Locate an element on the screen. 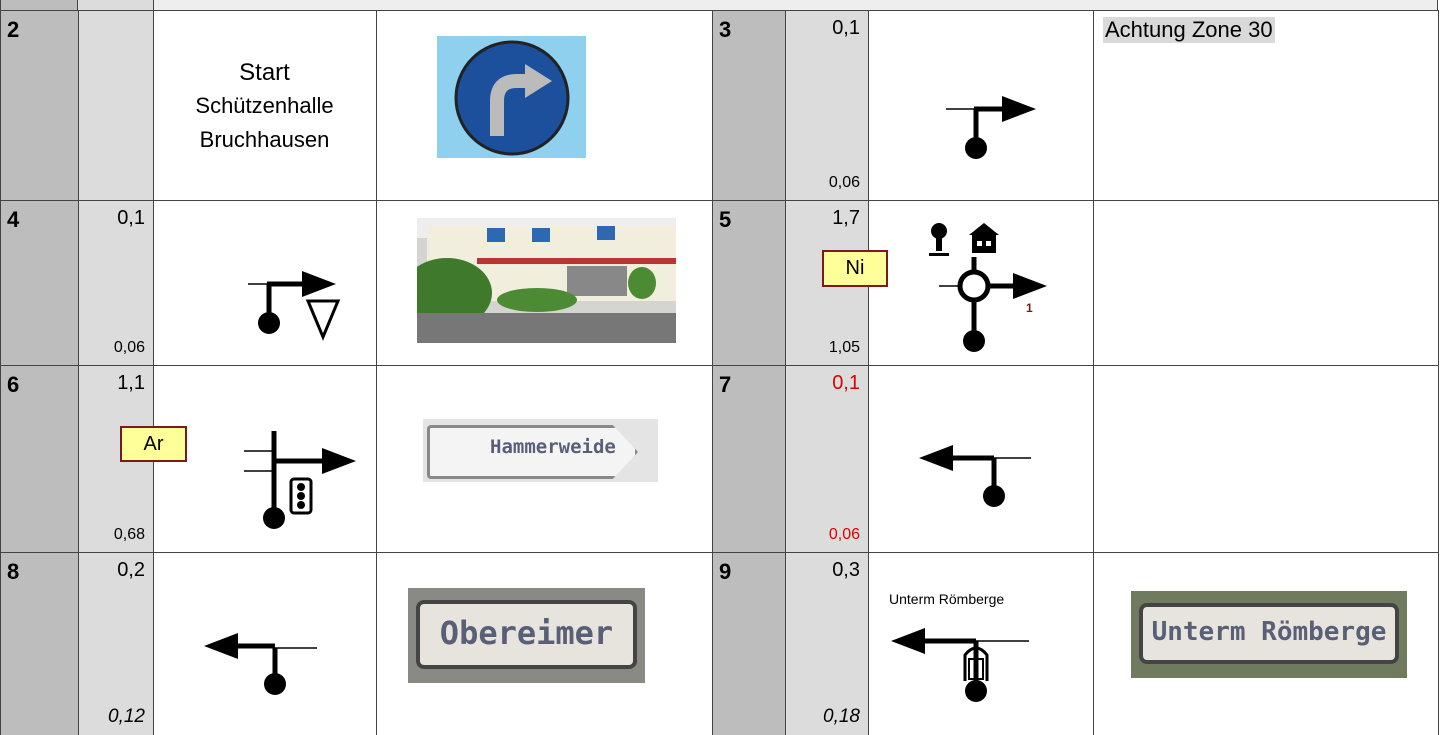  number-cell: 7 is located at coordinates (749, 459).